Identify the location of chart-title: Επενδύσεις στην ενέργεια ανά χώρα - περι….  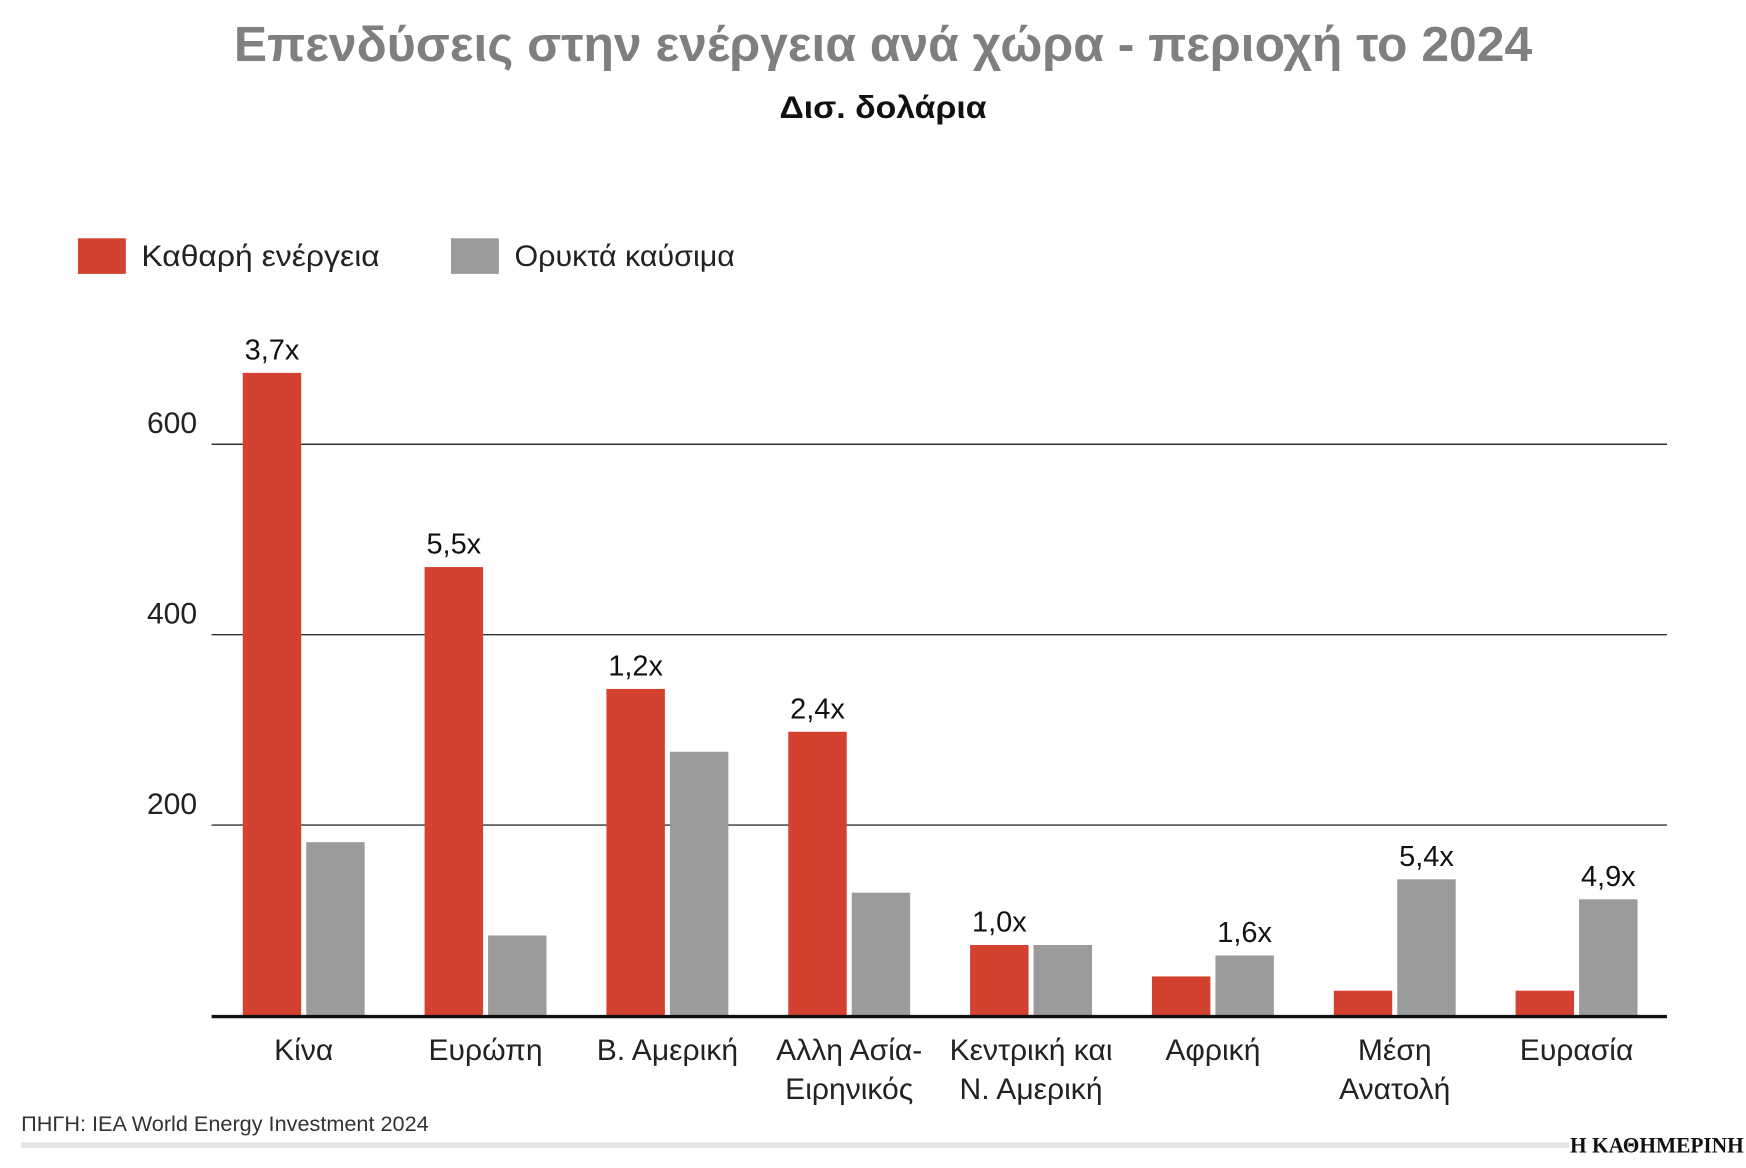
(883, 45).